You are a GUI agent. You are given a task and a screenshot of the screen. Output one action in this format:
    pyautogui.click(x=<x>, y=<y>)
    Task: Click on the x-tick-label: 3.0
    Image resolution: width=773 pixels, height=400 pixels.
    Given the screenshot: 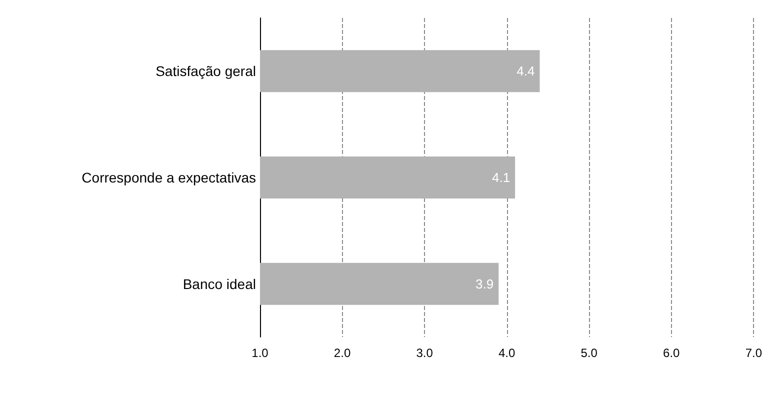 What is the action you would take?
    pyautogui.click(x=425, y=353)
    